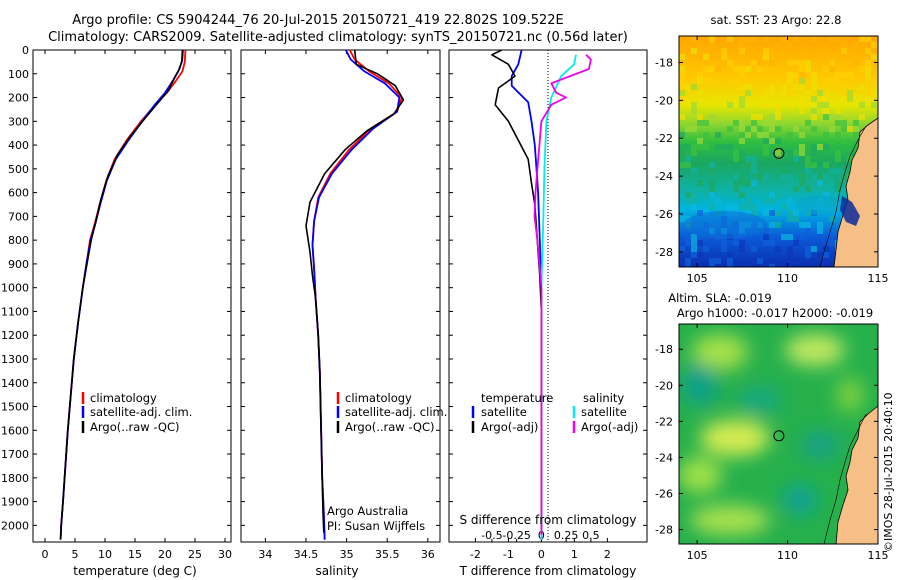  What do you see at coordinates (15, 311) in the screenshot?
I see `depth-tick-label: 1100` at bounding box center [15, 311].